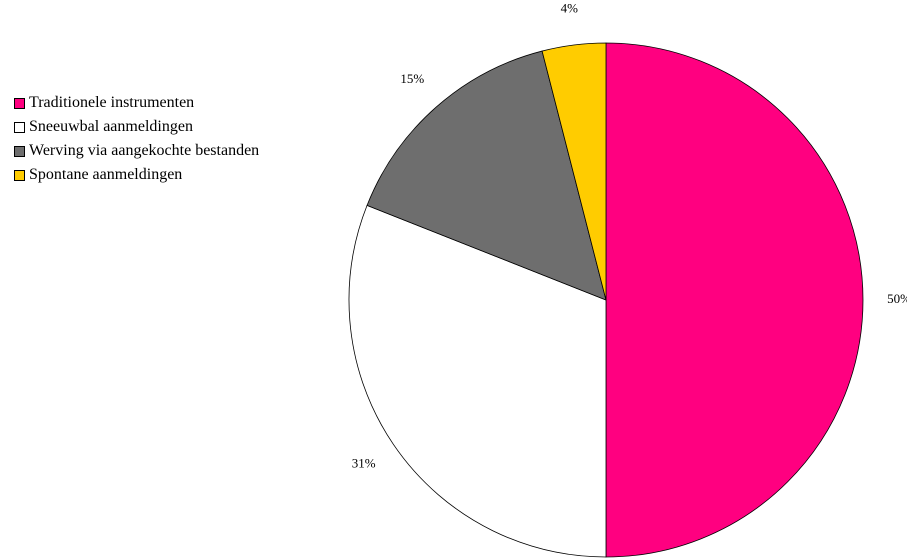 The width and height of the screenshot is (907, 558). What do you see at coordinates (897, 298) in the screenshot?
I see `pie-value-label: 50%` at bounding box center [897, 298].